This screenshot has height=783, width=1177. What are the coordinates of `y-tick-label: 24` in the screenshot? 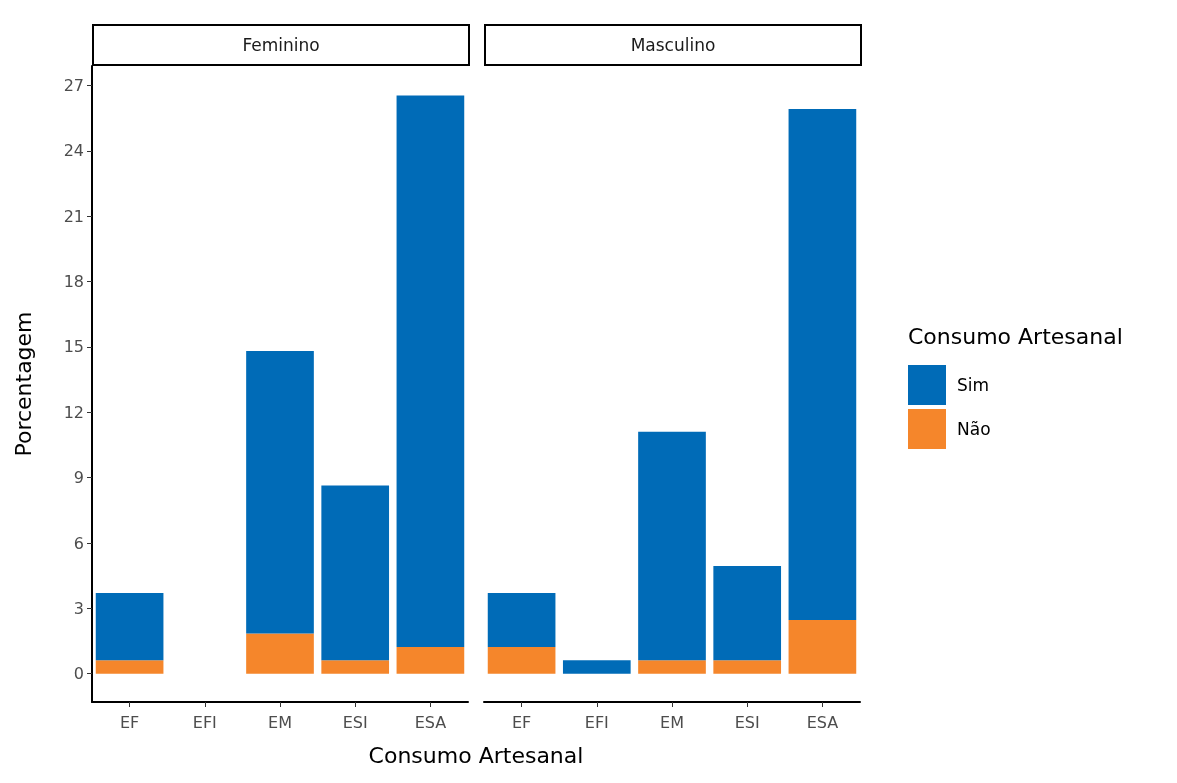 It's located at (73, 151).